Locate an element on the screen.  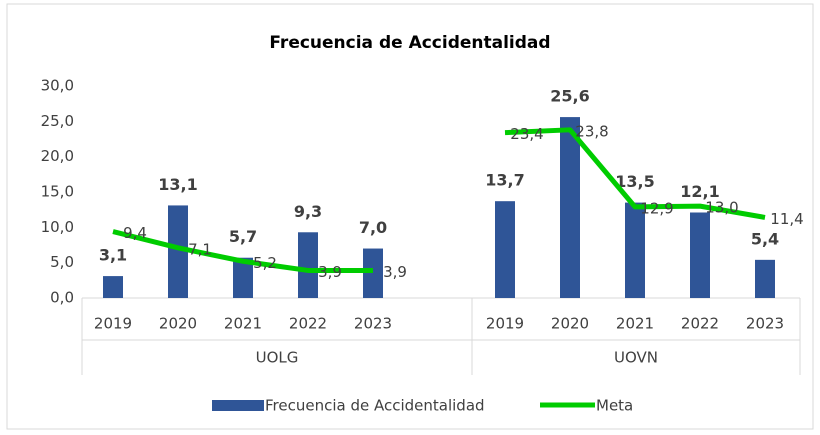
bar-value-label: 13,5 is located at coordinates (634, 181).